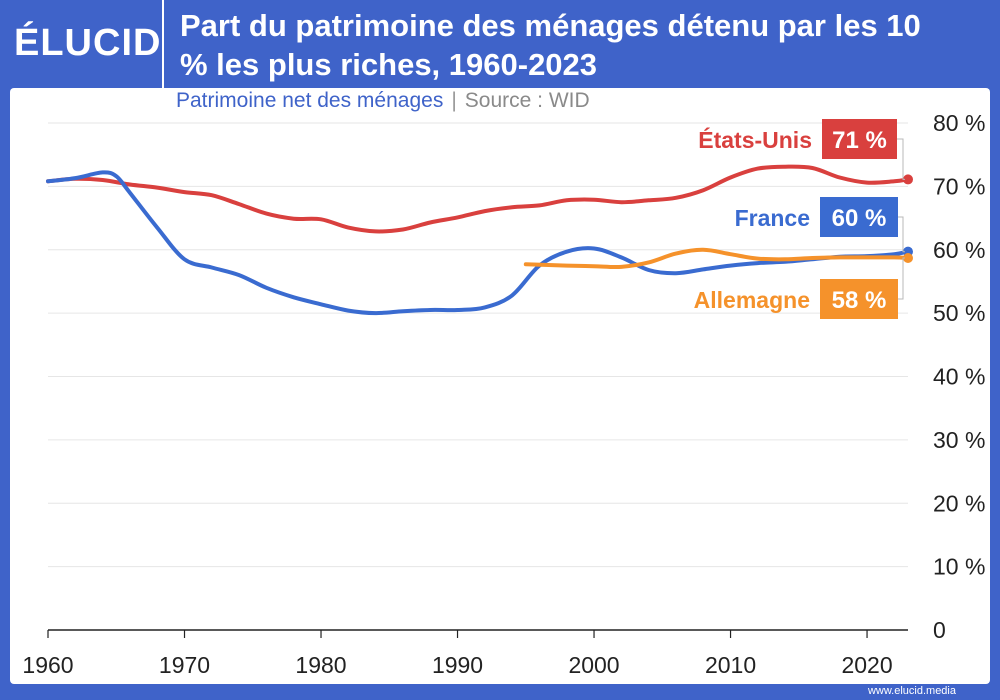  I want to click on y-tick-label: 10 %, so click(959, 567).